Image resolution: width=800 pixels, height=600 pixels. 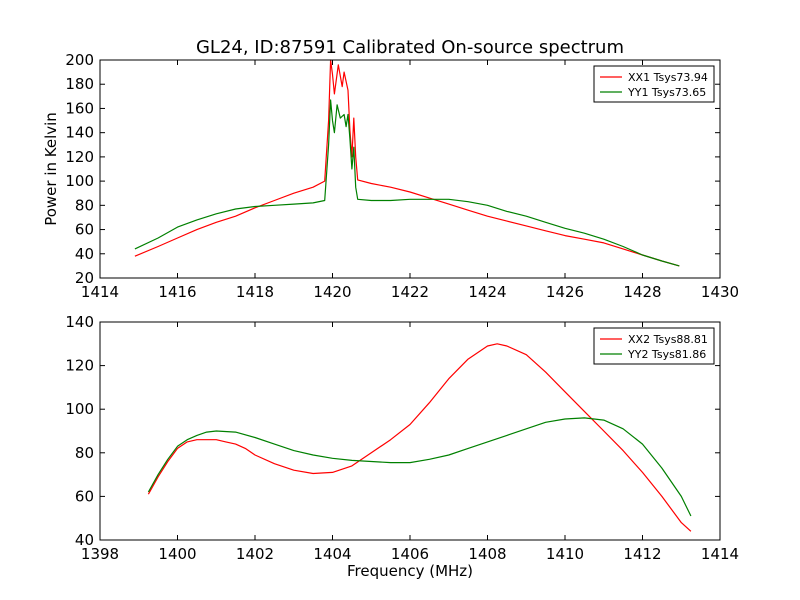 I want to click on legend: XX1 Tsys73.94 YY1 Tsys73.65, so click(x=654, y=84).